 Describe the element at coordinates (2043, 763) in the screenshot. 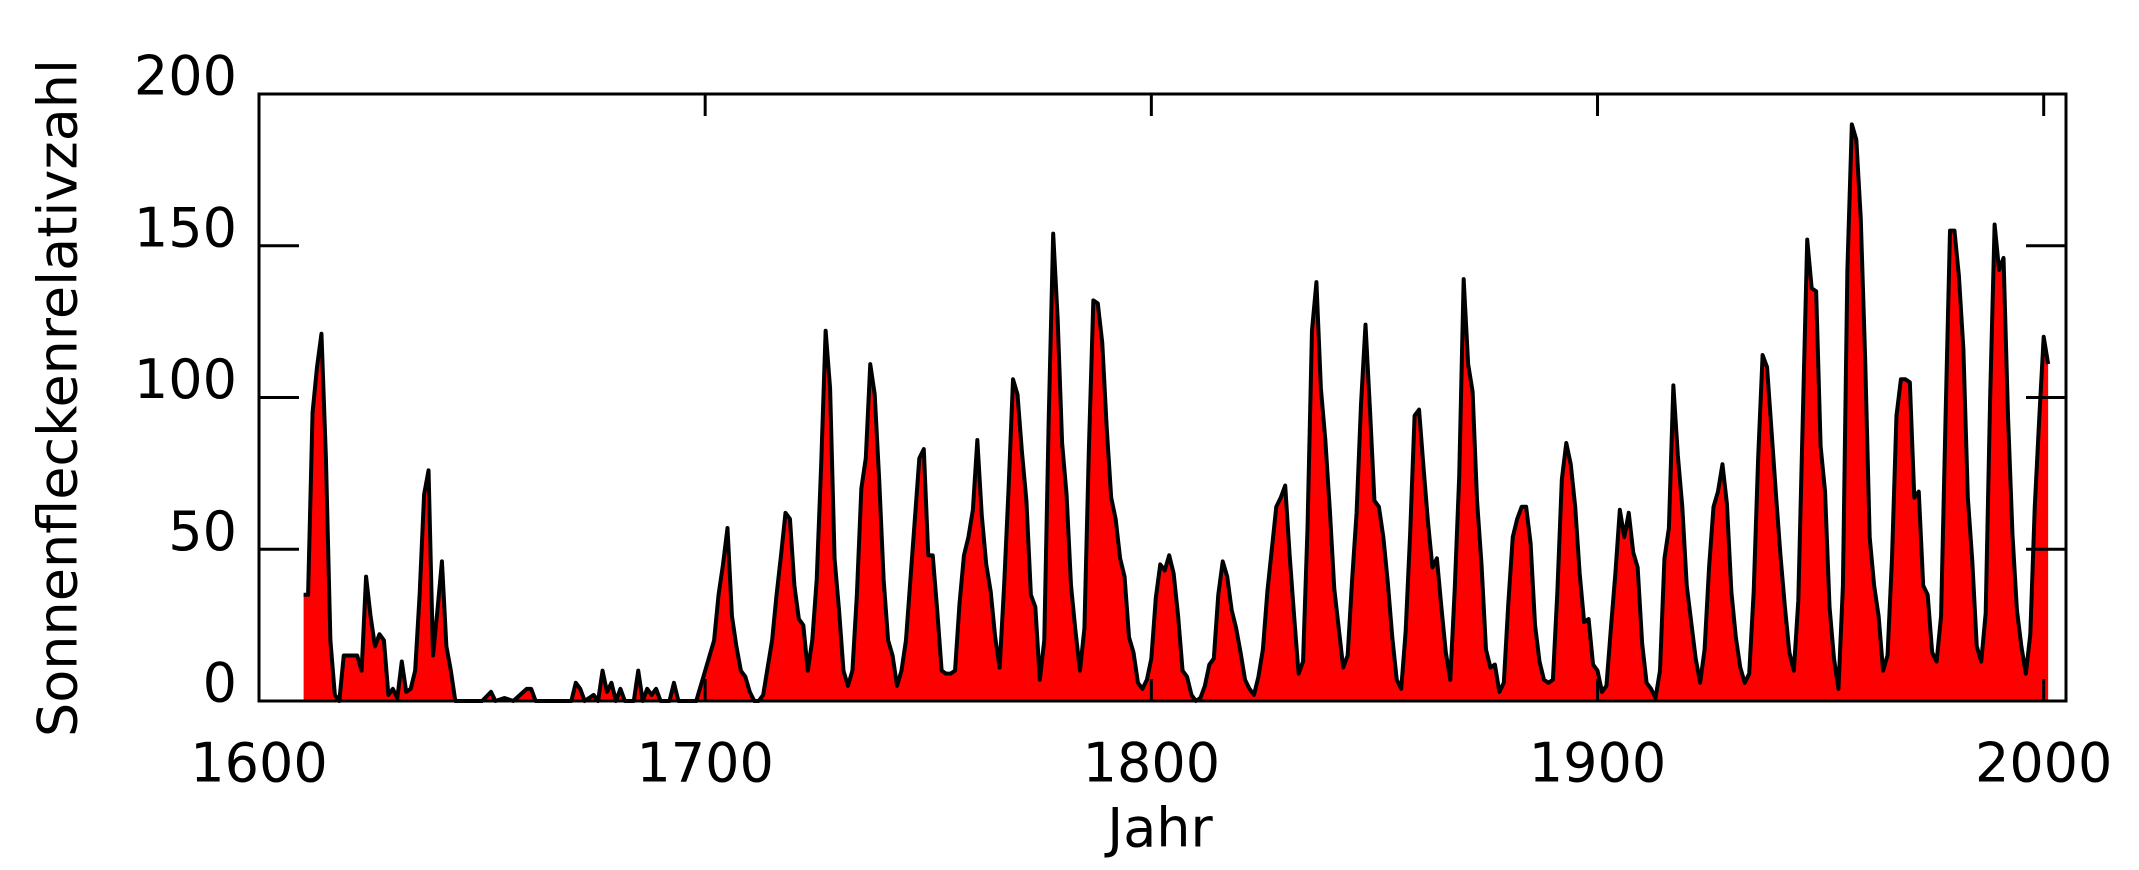

I see `x-tick-label: 2000` at that location.